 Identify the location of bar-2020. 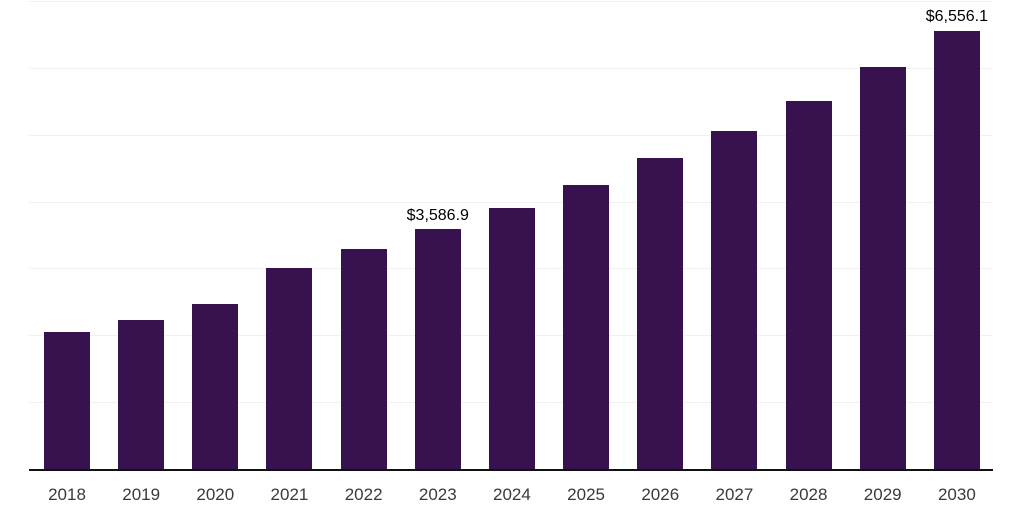
(215, 386).